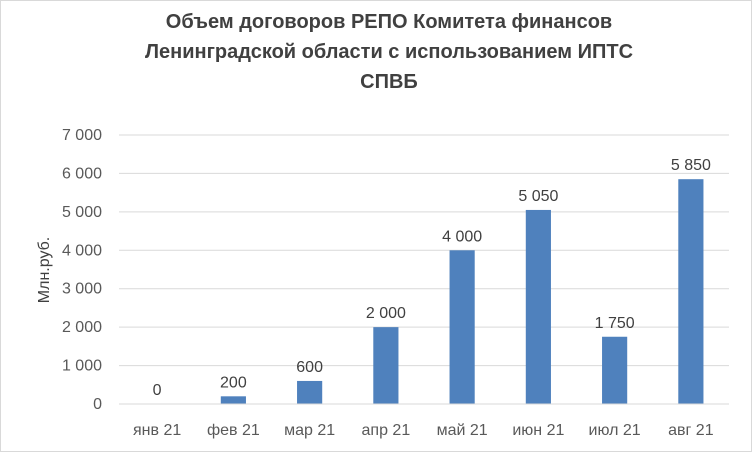 This screenshot has height=452, width=752. What do you see at coordinates (157, 390) in the screenshot?
I see `data-label: 0` at bounding box center [157, 390].